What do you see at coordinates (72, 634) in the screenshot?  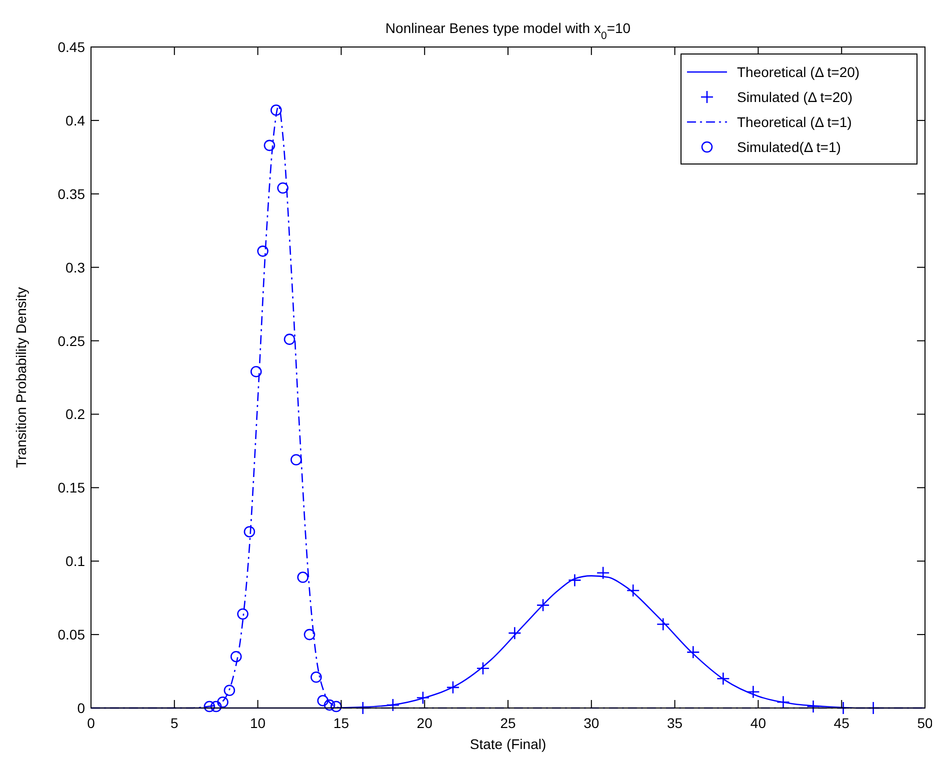 I see `y-tick-label: 0.05` at bounding box center [72, 634].